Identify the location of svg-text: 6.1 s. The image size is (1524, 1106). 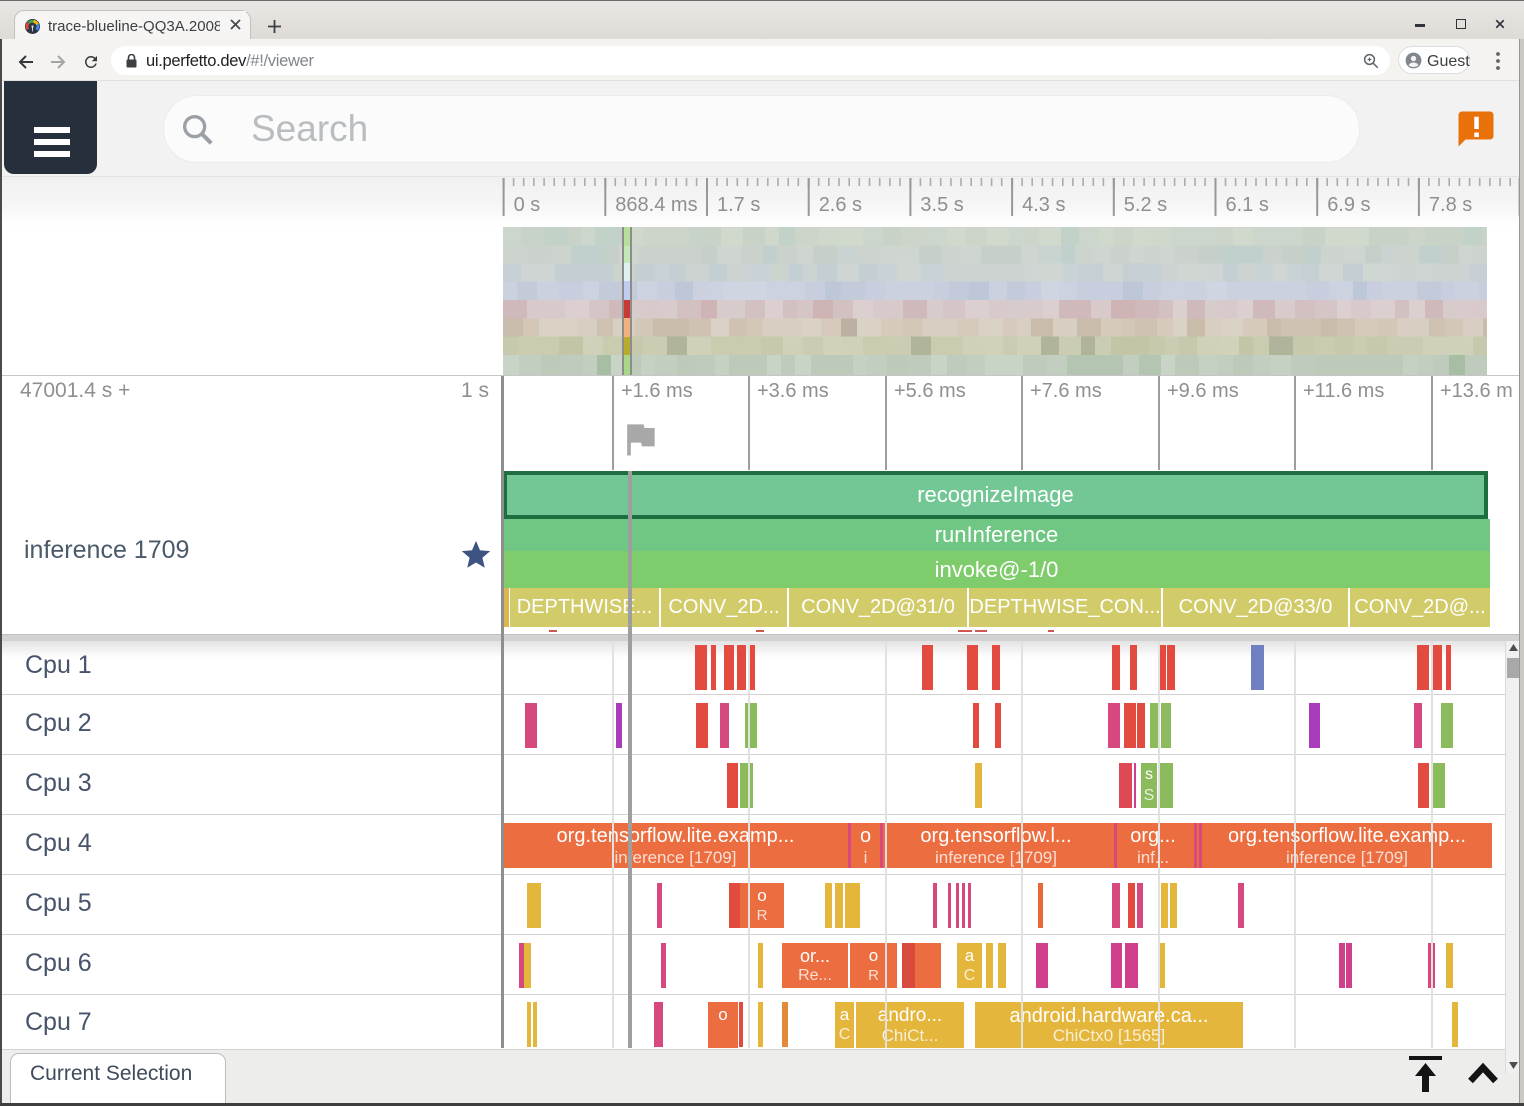
(1247, 205).